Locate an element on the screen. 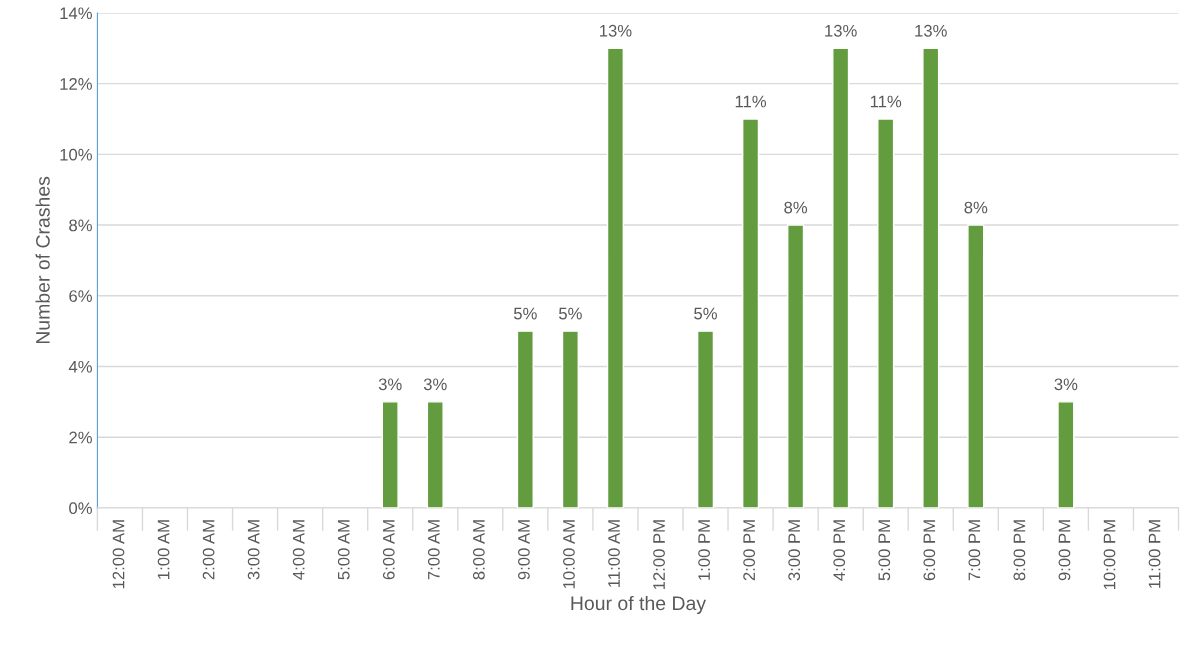  x-tick-label: 2:00 PM is located at coordinates (749, 550).